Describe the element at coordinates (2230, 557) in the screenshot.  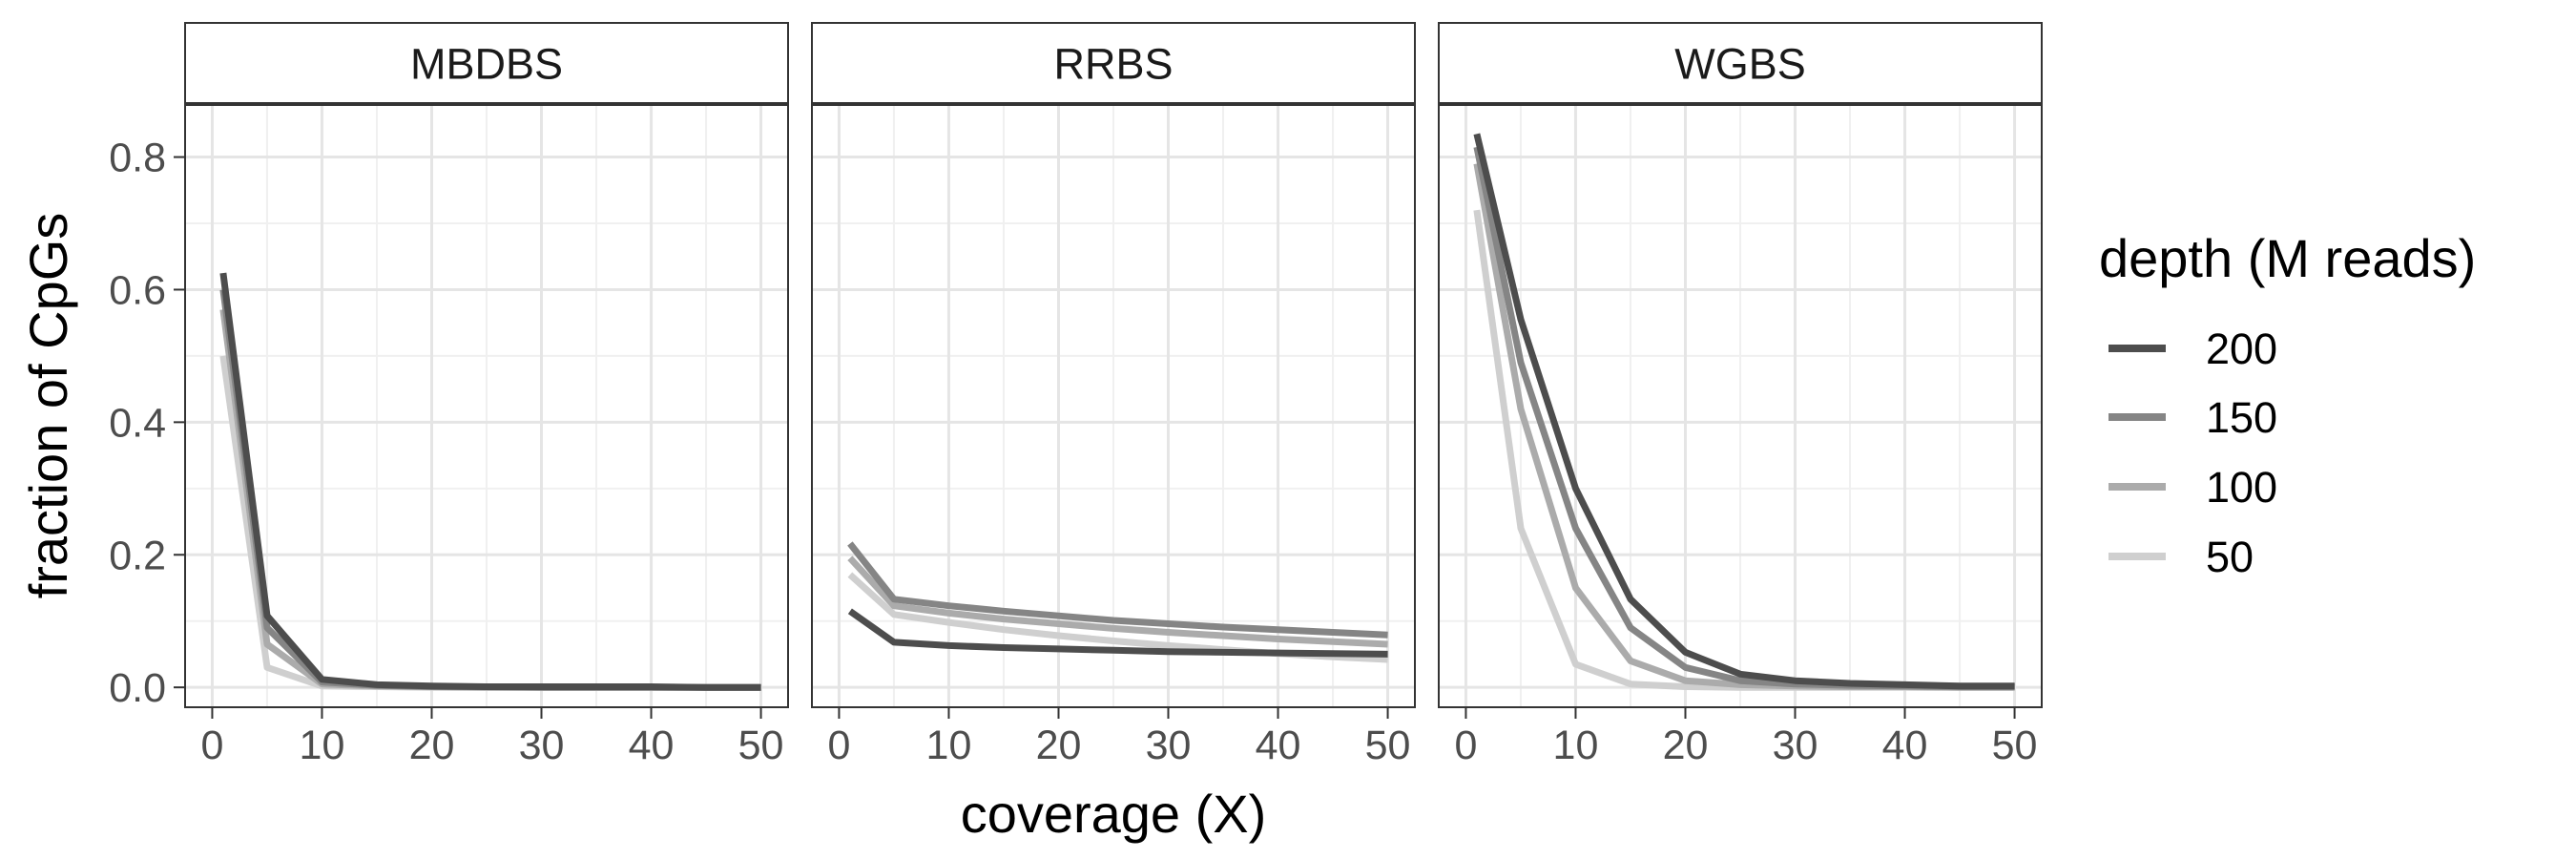
I see `legend-label: 50` at that location.